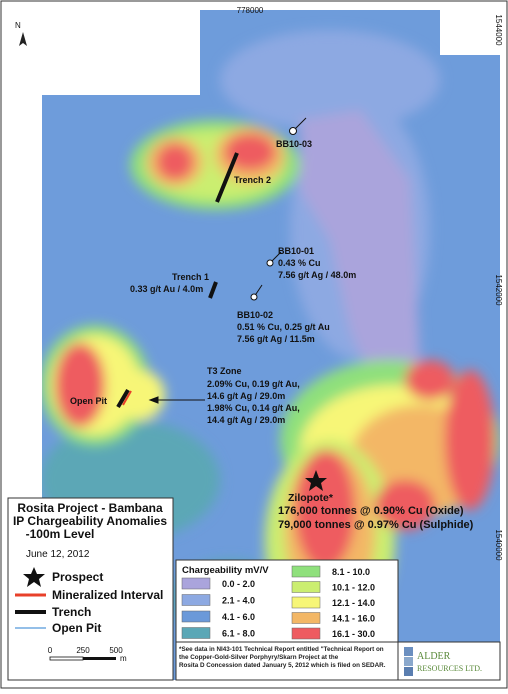  What do you see at coordinates (238, 601) in the screenshot?
I see `class-label: 2.1 - 4.0` at bounding box center [238, 601].